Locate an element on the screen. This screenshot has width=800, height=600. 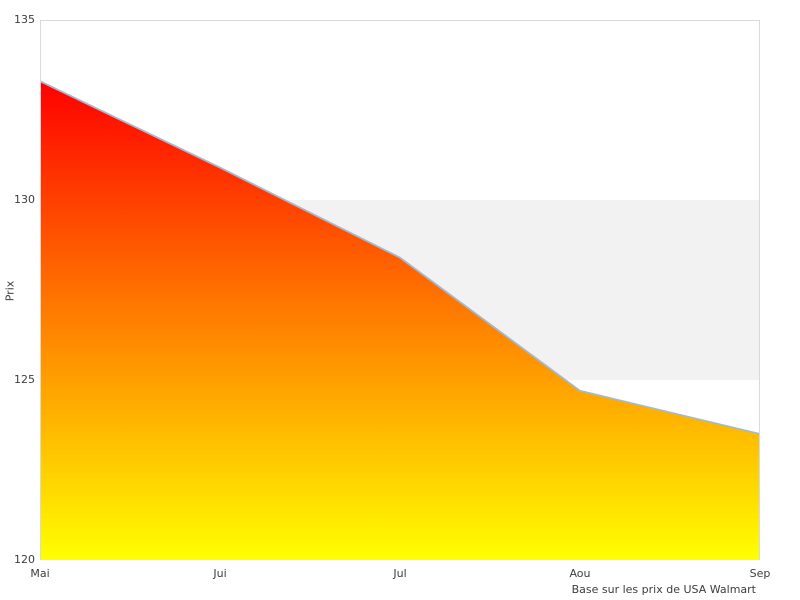
x-tick-label: Aou is located at coordinates (580, 573).